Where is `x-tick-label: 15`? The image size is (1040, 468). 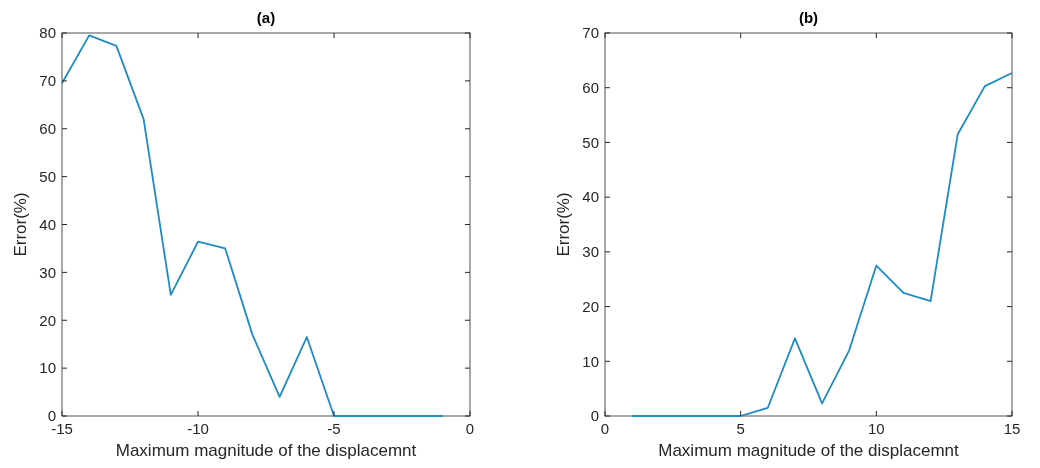 x-tick-label: 15 is located at coordinates (1012, 428).